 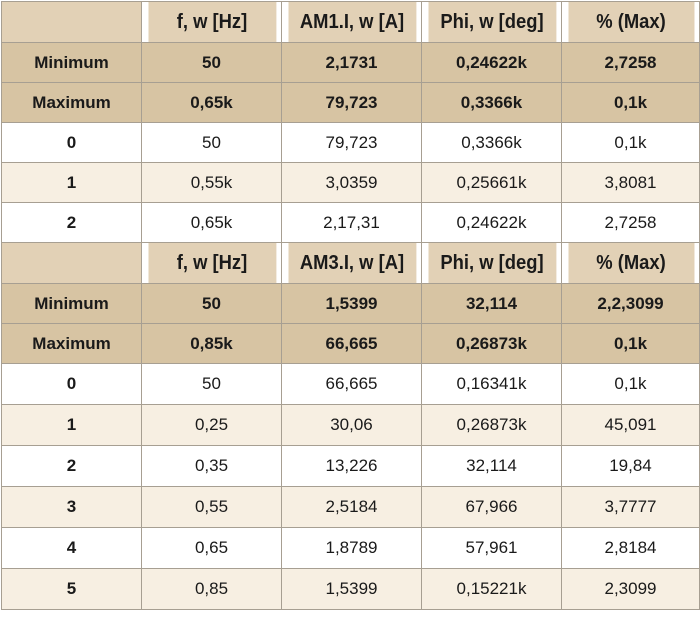 What do you see at coordinates (211, 589) in the screenshot?
I see `table-cell: 0,85` at bounding box center [211, 589].